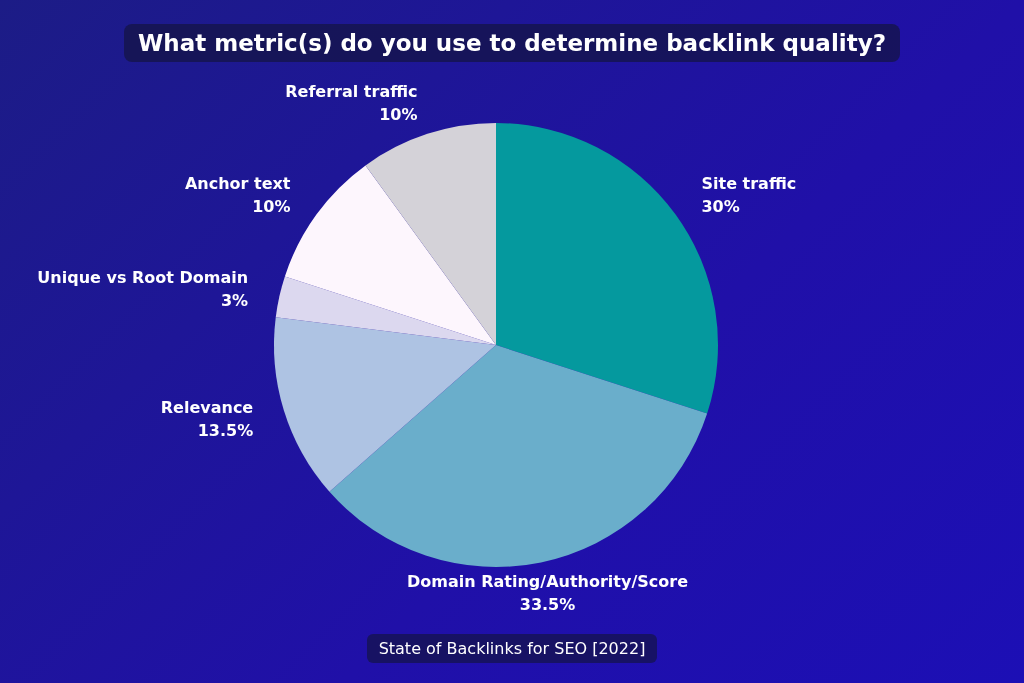 Image resolution: width=1024 pixels, height=683 pixels. What do you see at coordinates (207, 407) in the screenshot?
I see `slice-label: Relevance` at bounding box center [207, 407].